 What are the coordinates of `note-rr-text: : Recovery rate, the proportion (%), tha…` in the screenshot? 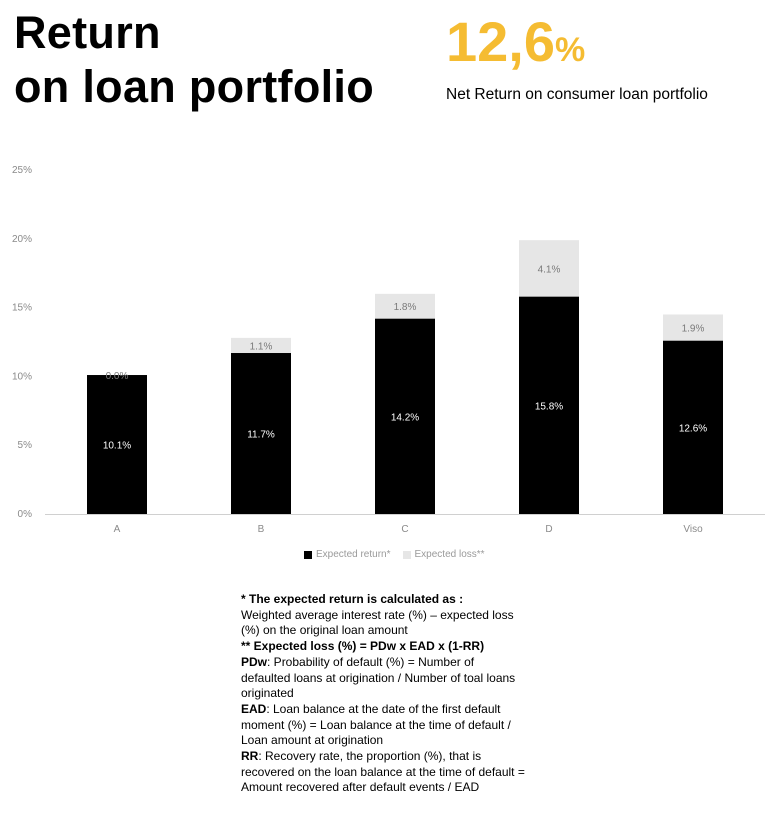 It's located at (383, 772).